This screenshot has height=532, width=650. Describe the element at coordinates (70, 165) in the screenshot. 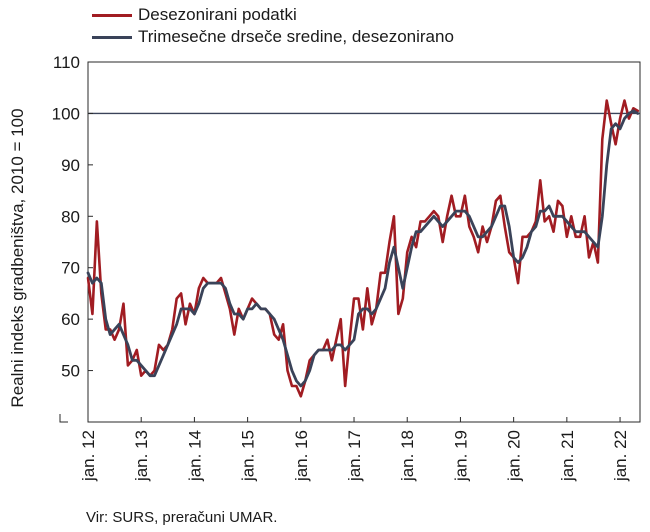

I see `y-tick-label: 90` at that location.